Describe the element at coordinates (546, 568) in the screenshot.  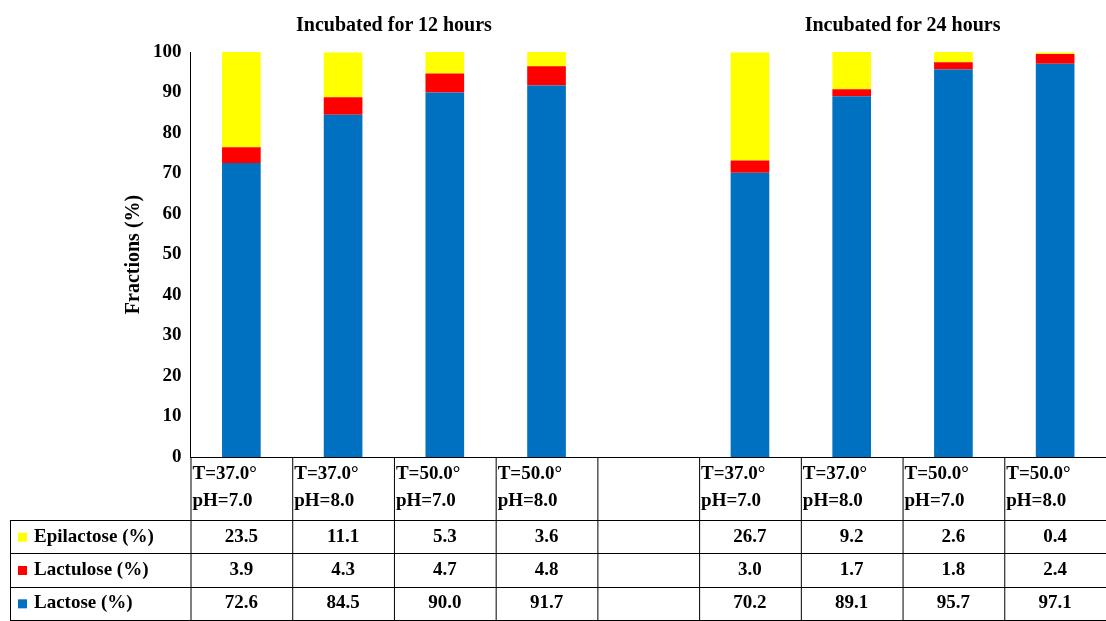
I see `data-label: 4.8` at that location.